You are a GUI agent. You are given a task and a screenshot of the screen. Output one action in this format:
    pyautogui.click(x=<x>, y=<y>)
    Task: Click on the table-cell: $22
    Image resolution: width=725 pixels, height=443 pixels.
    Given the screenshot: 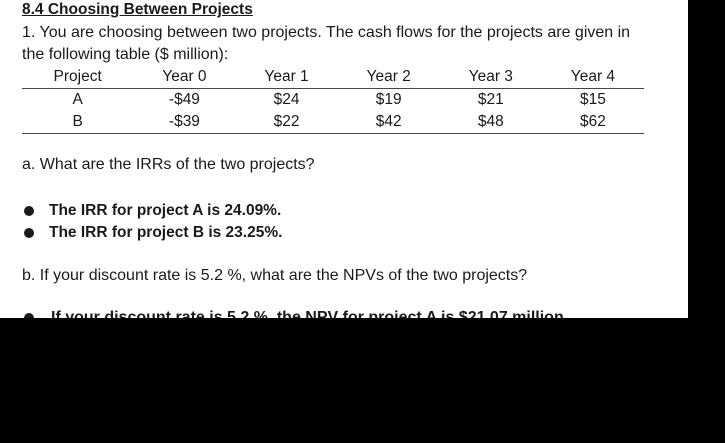 What is the action you would take?
    pyautogui.click(x=286, y=122)
    